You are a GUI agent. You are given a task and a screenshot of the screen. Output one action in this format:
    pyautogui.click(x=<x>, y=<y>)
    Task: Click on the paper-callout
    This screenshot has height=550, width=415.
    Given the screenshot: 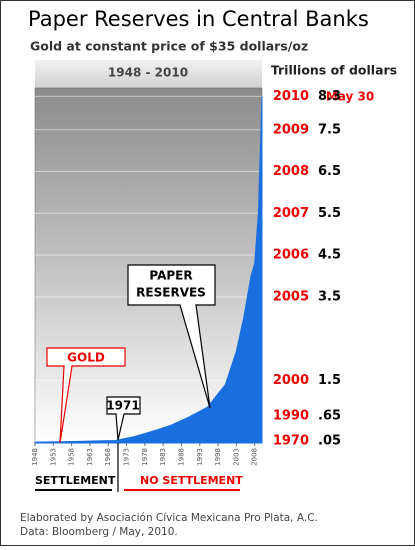 What is the action you would take?
    pyautogui.click(x=171, y=336)
    